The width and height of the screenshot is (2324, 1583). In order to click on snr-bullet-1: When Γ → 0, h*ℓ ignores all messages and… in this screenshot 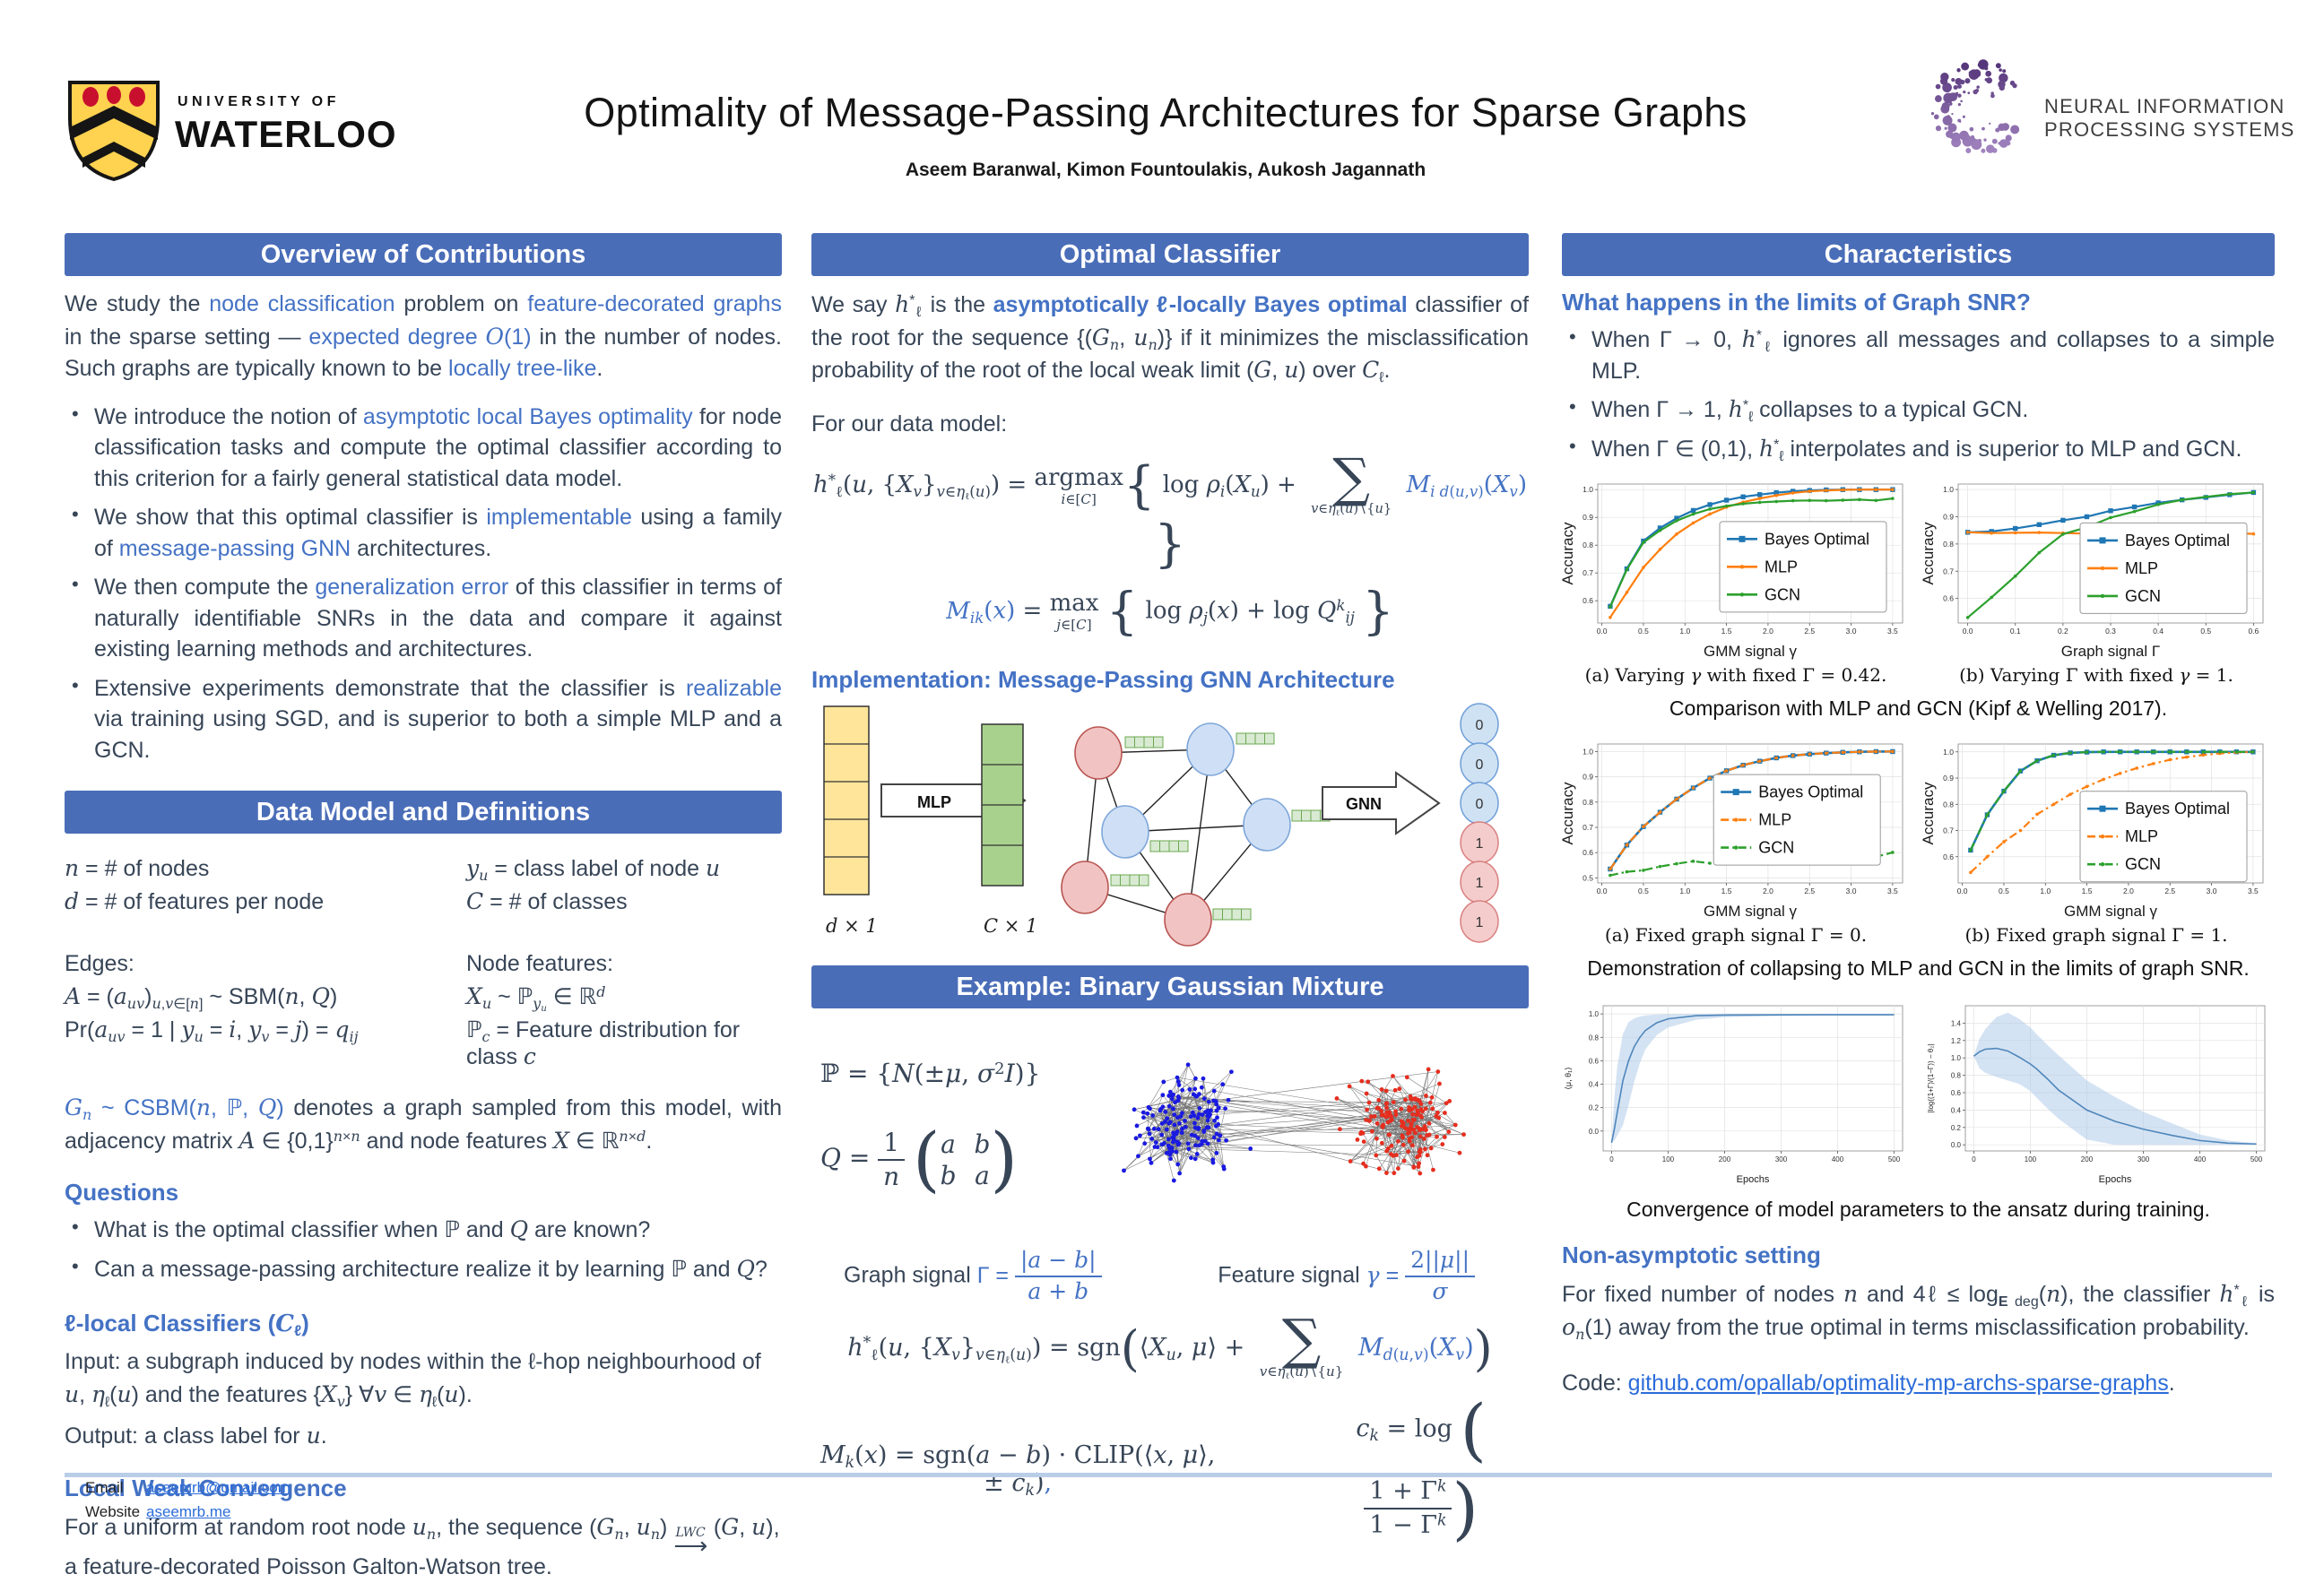, I will do `click(1918, 355)`.